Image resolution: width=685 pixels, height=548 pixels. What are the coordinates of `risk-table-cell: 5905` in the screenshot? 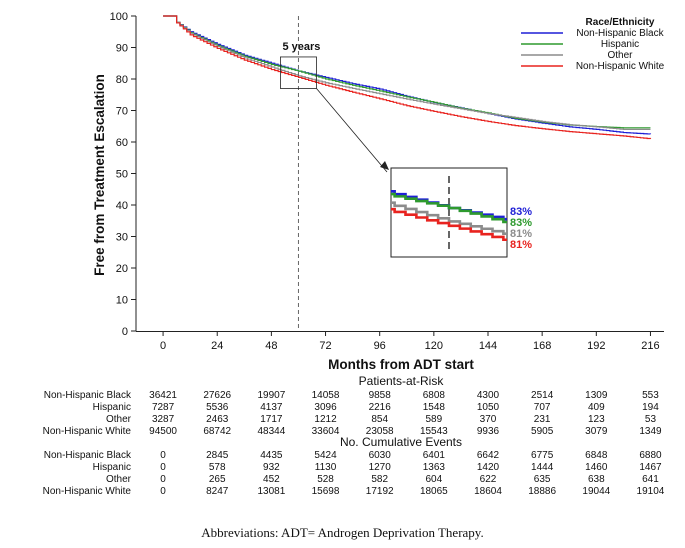 It's located at (542, 431).